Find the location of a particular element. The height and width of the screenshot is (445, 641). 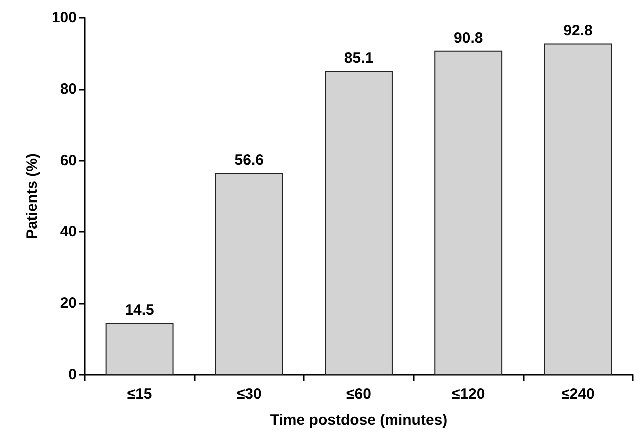

data-label: 14.5 is located at coordinates (139, 311).